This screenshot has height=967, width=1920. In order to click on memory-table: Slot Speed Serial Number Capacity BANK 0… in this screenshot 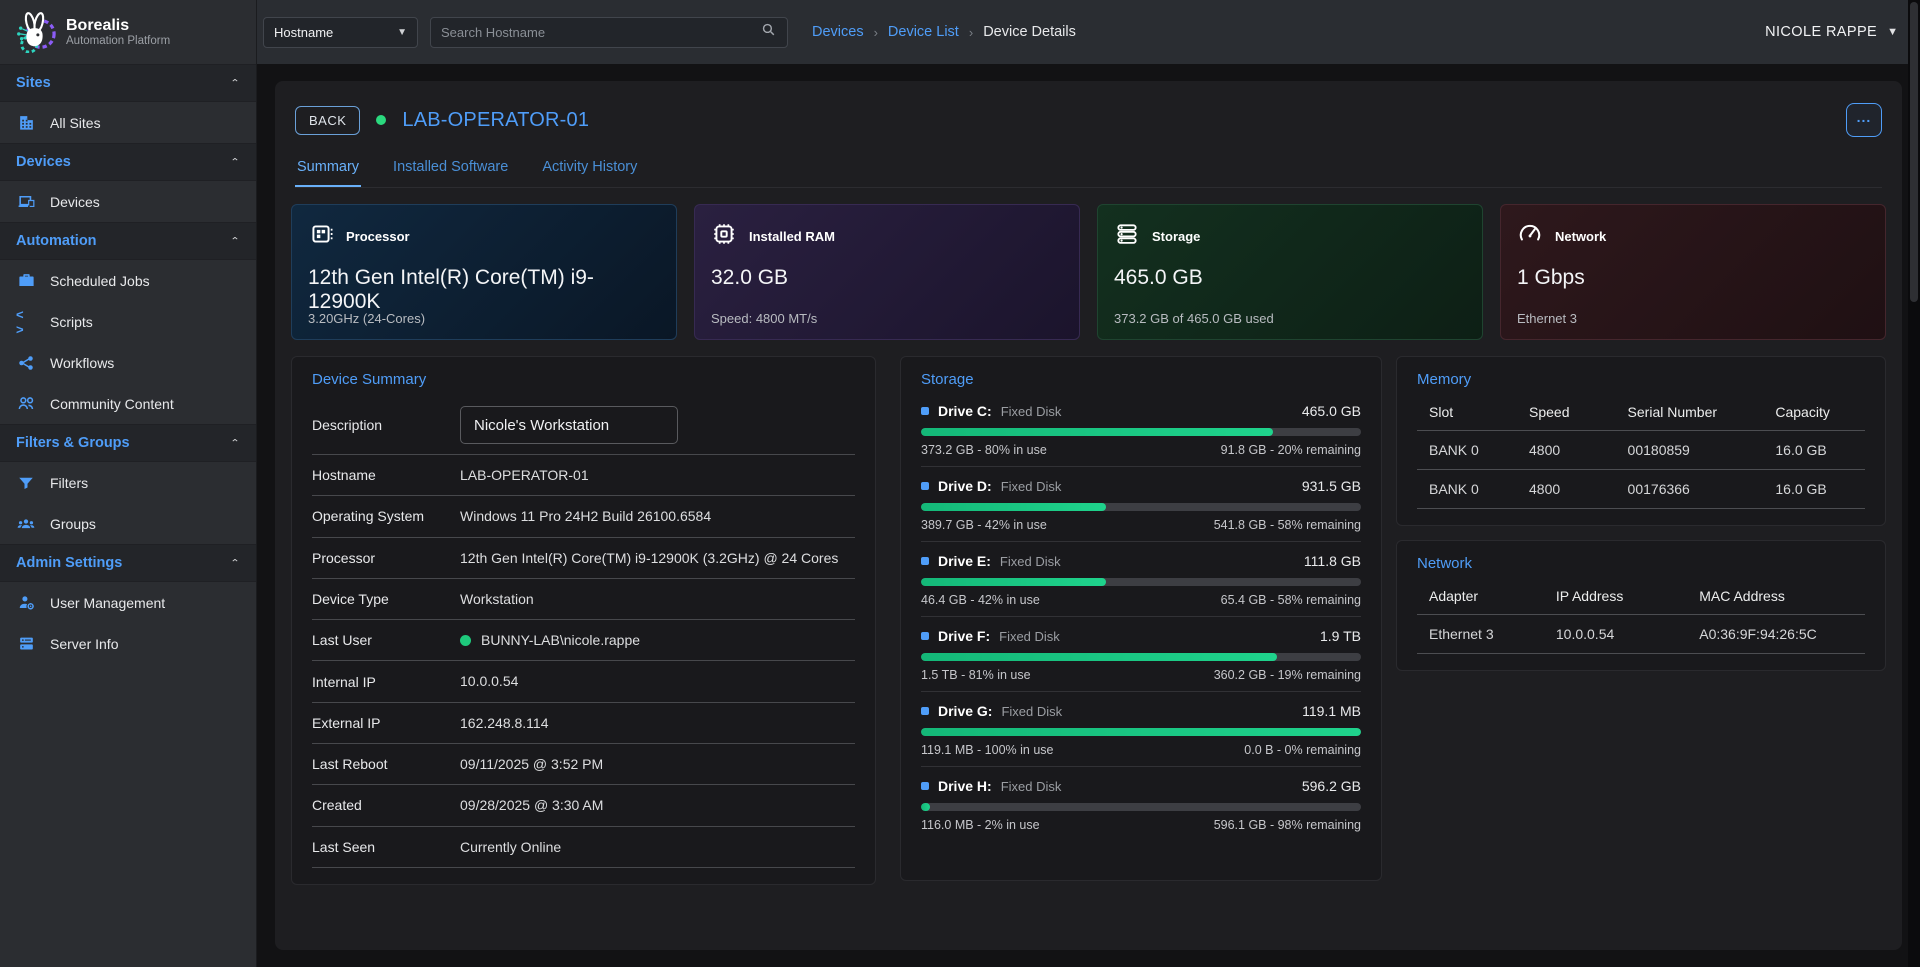, I will do `click(1641, 452)`.